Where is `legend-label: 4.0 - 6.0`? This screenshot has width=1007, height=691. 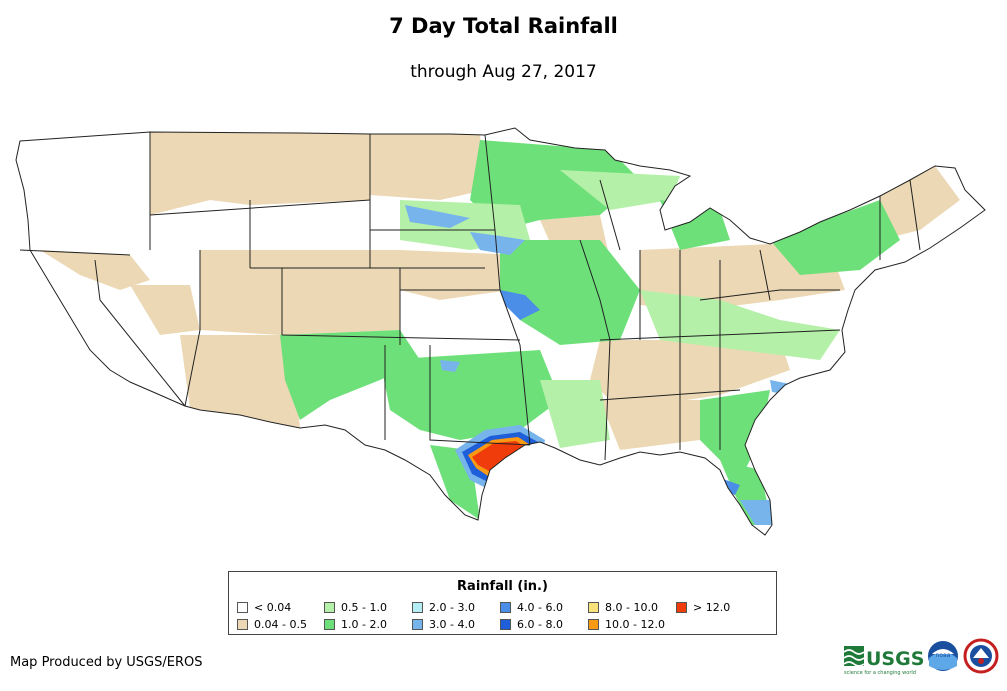
legend-label: 4.0 - 6.0 is located at coordinates (540, 607).